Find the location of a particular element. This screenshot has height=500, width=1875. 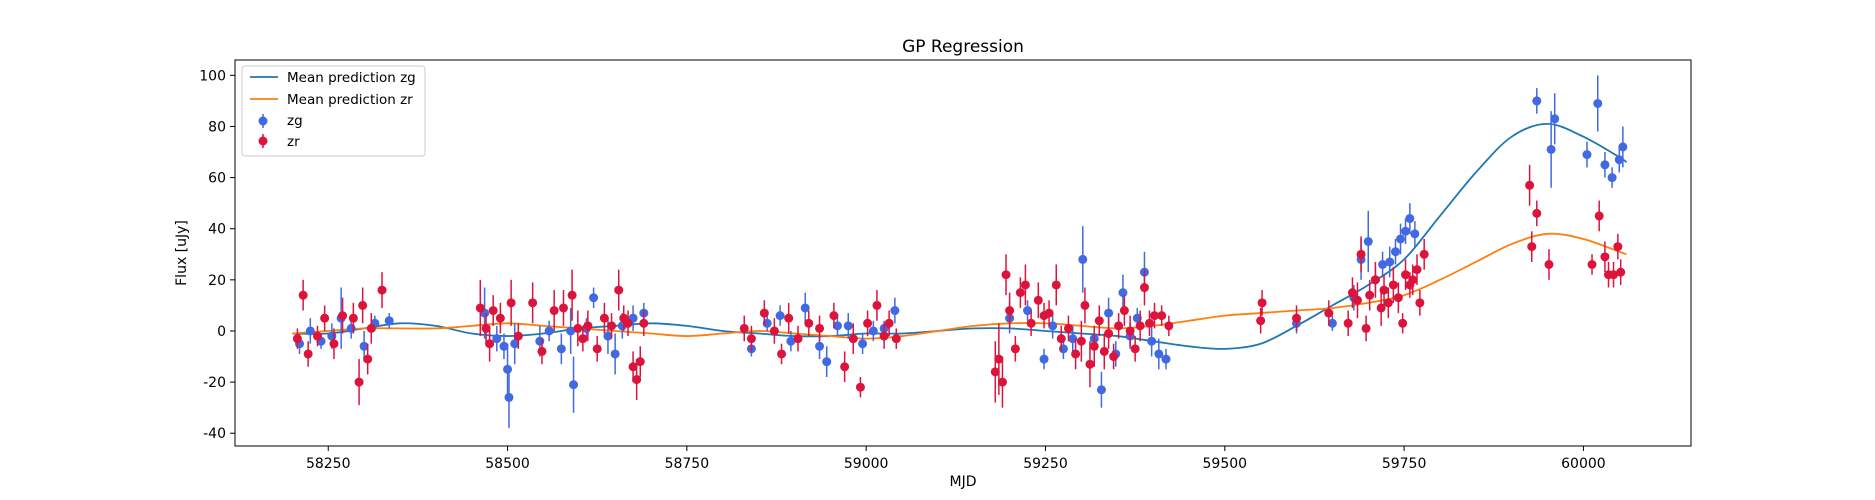

y-tick-label: -20 is located at coordinates (214, 383).